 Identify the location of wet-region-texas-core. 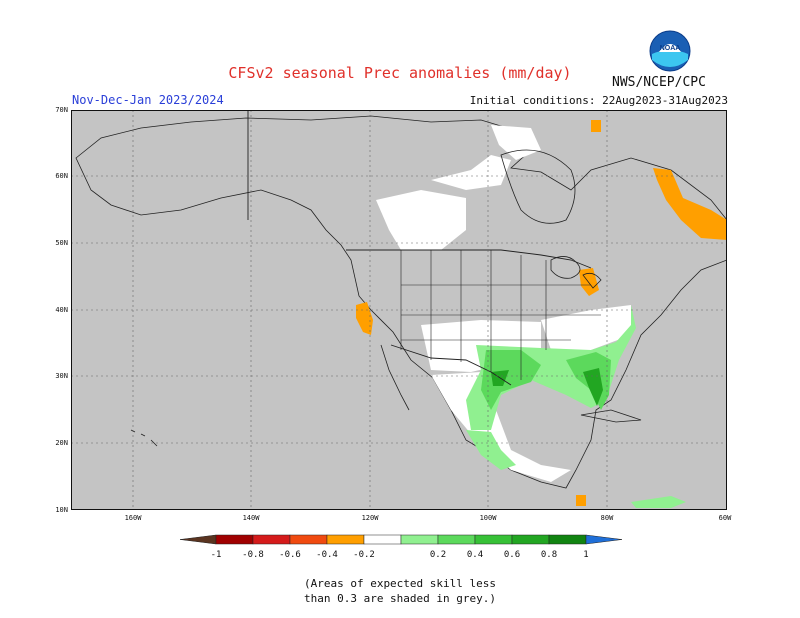
(511, 380).